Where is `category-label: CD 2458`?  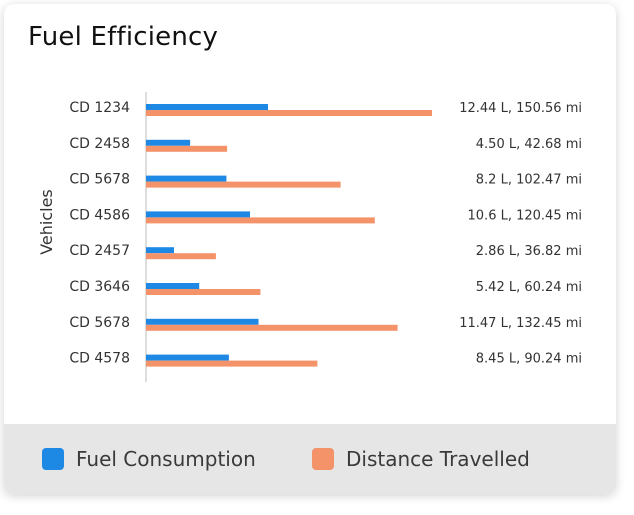
category-label: CD 2458 is located at coordinates (99, 144).